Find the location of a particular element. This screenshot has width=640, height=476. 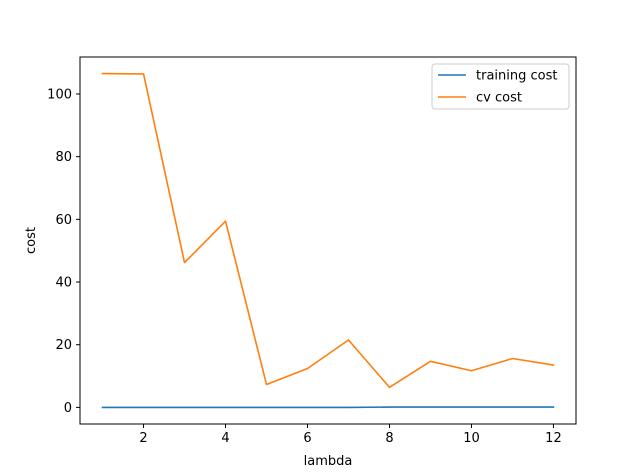

y-tick-label: 80 is located at coordinates (63, 157).